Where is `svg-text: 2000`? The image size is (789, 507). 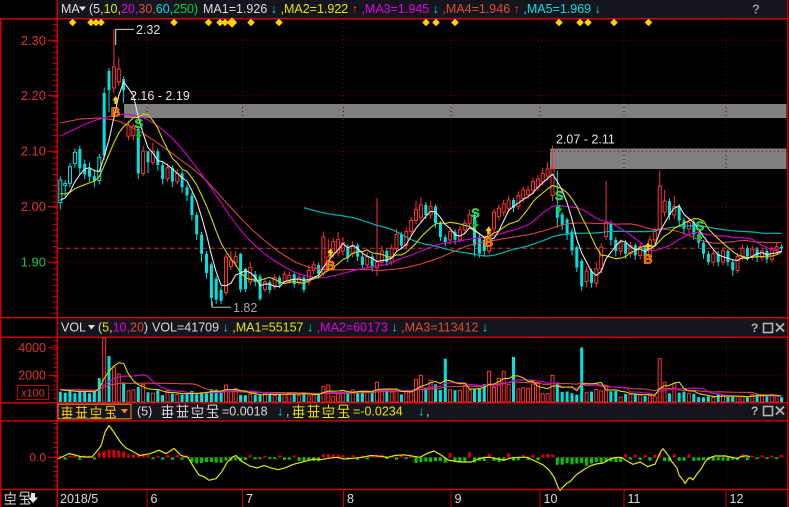
svg-text: 2000 is located at coordinates (32, 375).